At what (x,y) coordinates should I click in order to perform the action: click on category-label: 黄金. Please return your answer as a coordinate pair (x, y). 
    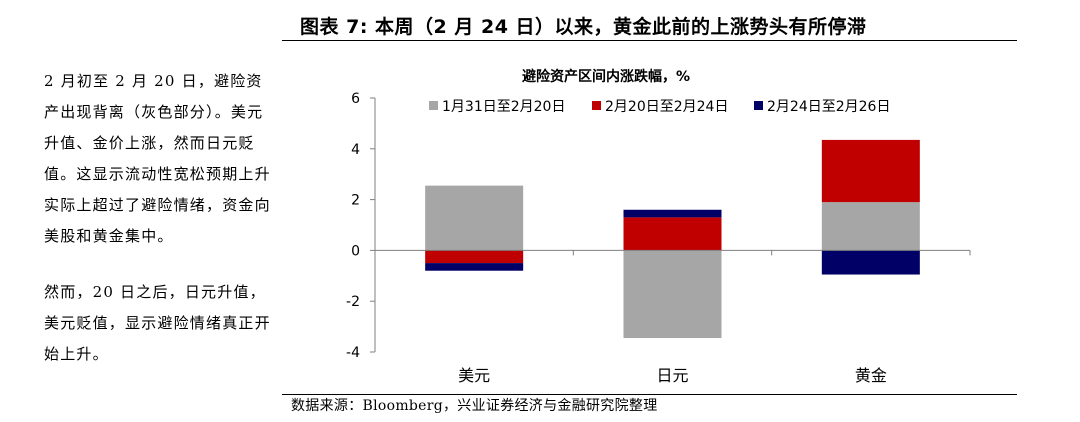
    Looking at the image, I should click on (871, 375).